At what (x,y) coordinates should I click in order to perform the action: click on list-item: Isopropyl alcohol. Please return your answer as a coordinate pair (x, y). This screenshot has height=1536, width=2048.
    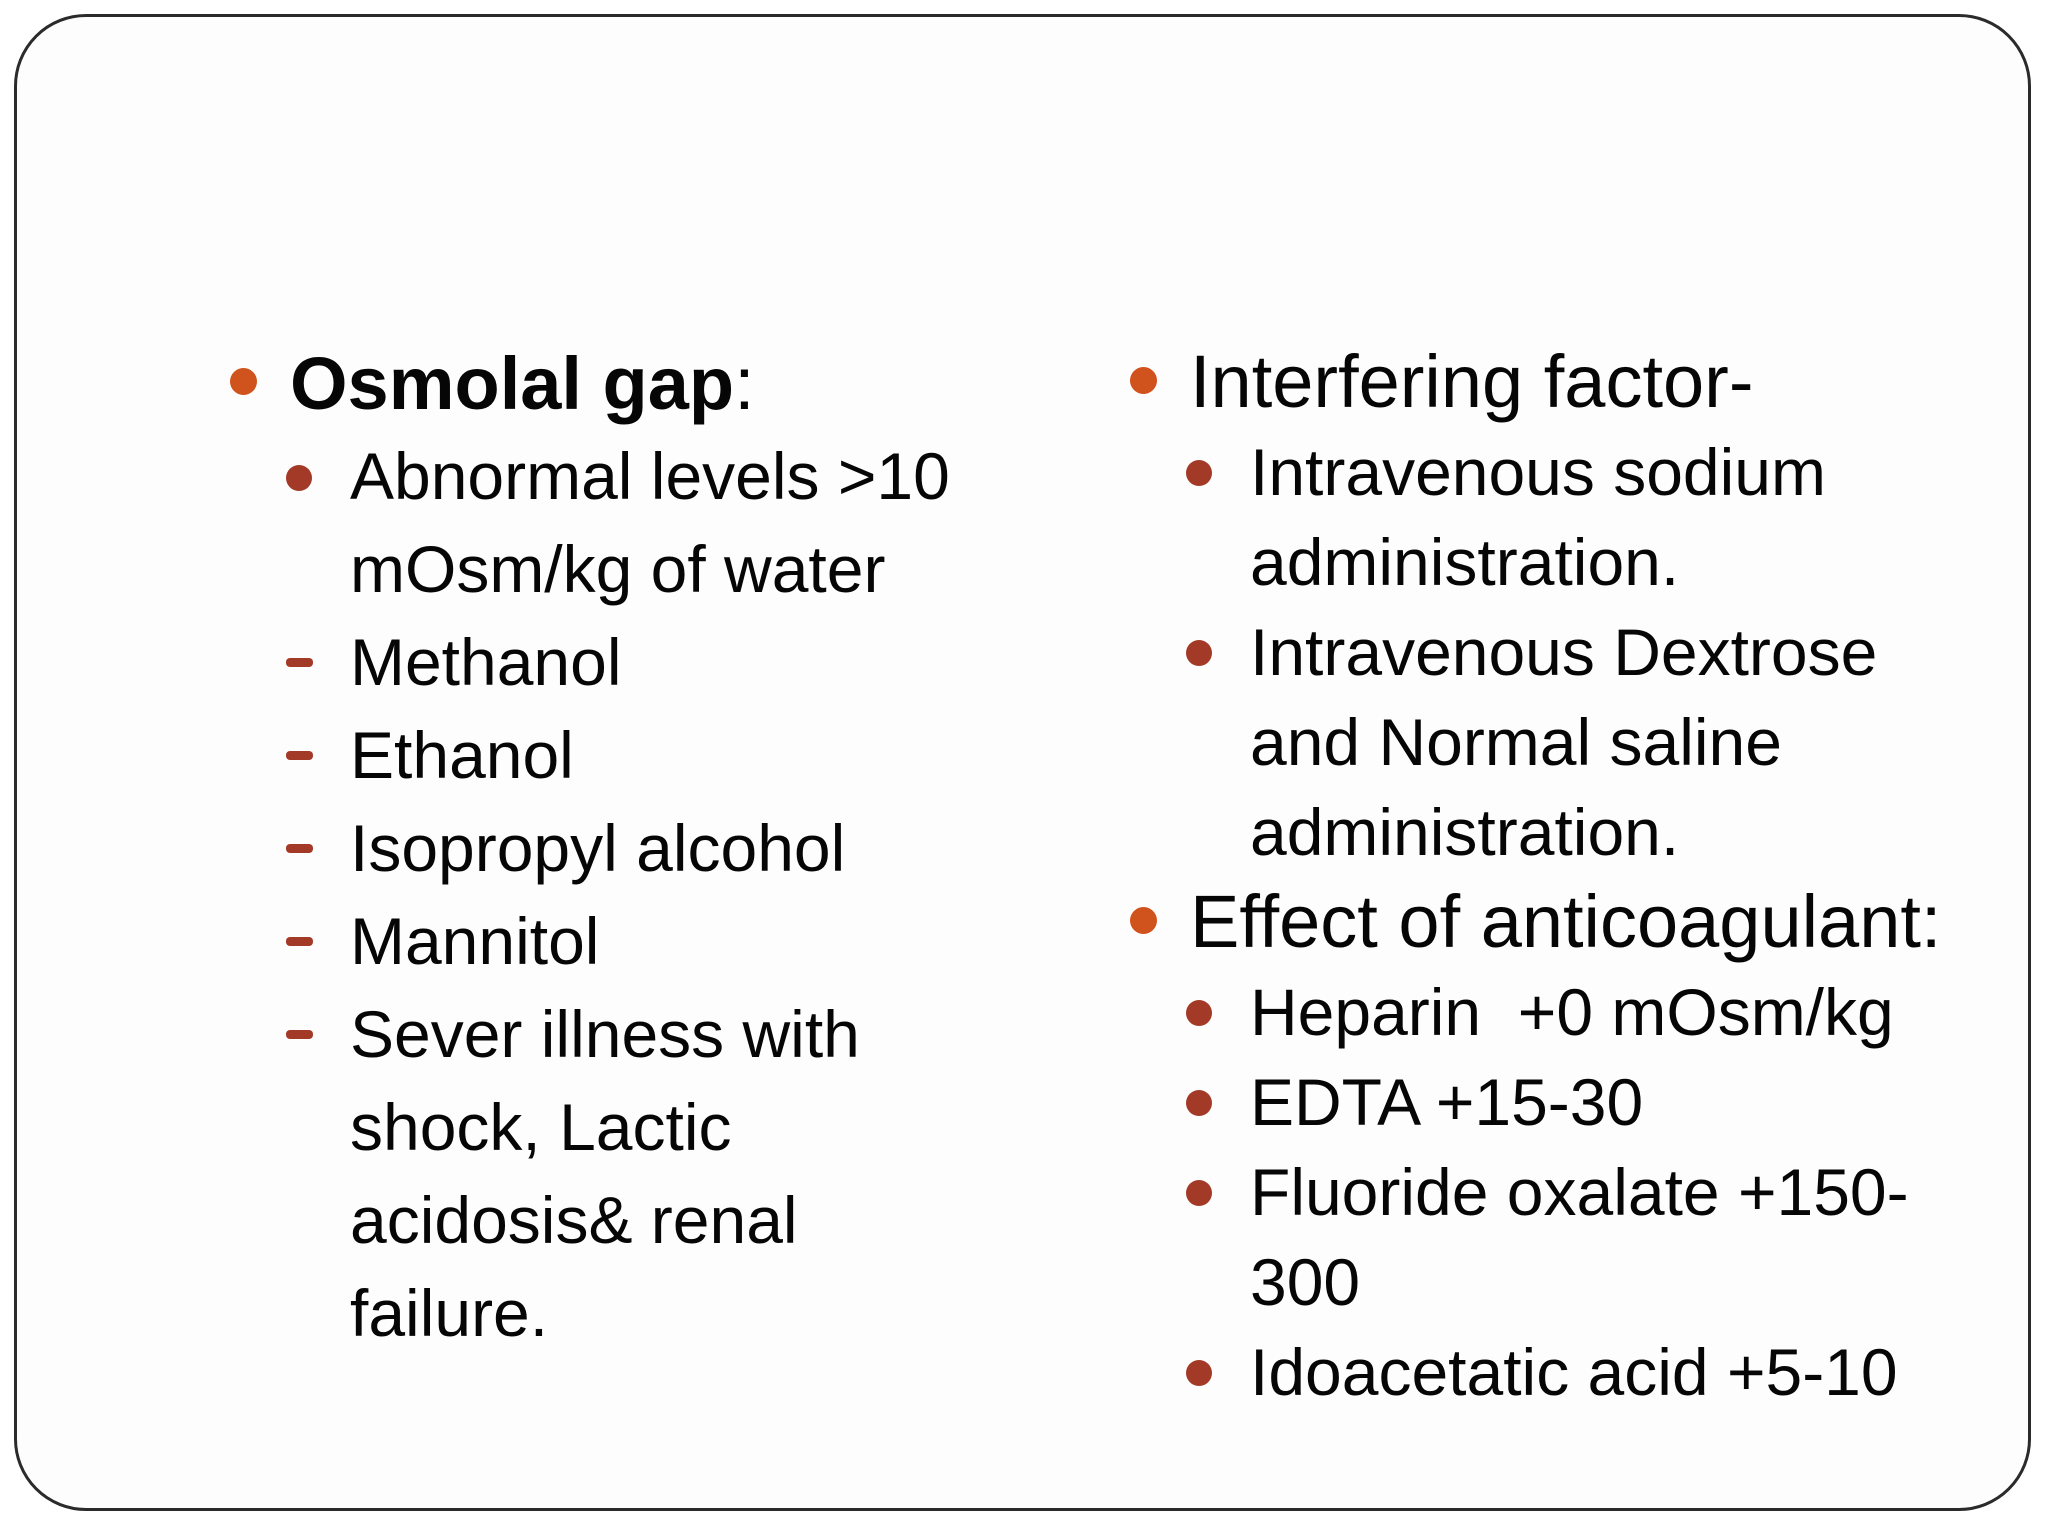
    Looking at the image, I should click on (611, 848).